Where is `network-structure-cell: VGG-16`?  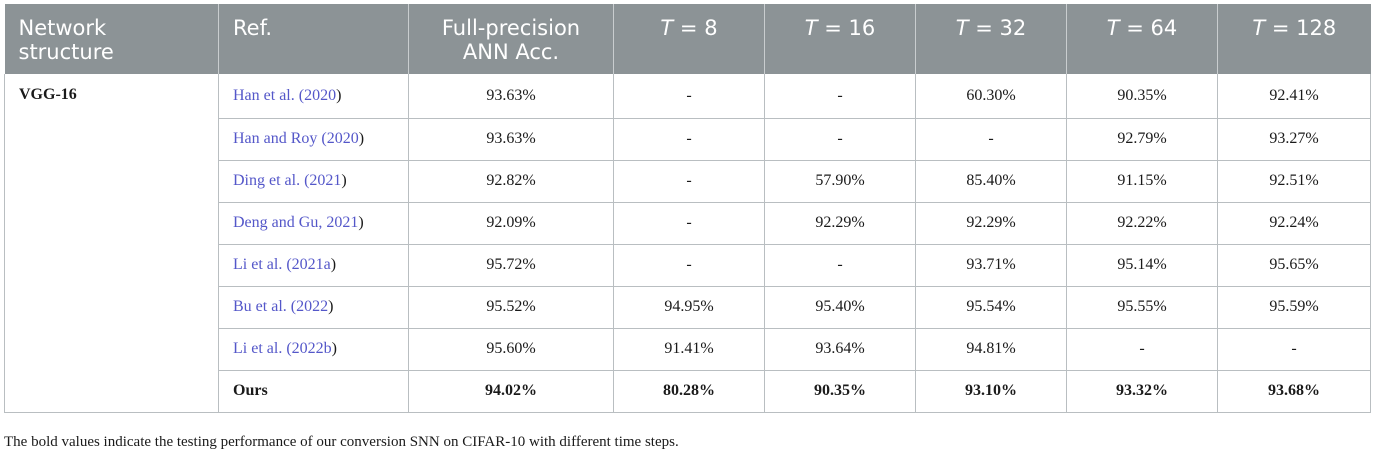
network-structure-cell: VGG-16 is located at coordinates (111, 243).